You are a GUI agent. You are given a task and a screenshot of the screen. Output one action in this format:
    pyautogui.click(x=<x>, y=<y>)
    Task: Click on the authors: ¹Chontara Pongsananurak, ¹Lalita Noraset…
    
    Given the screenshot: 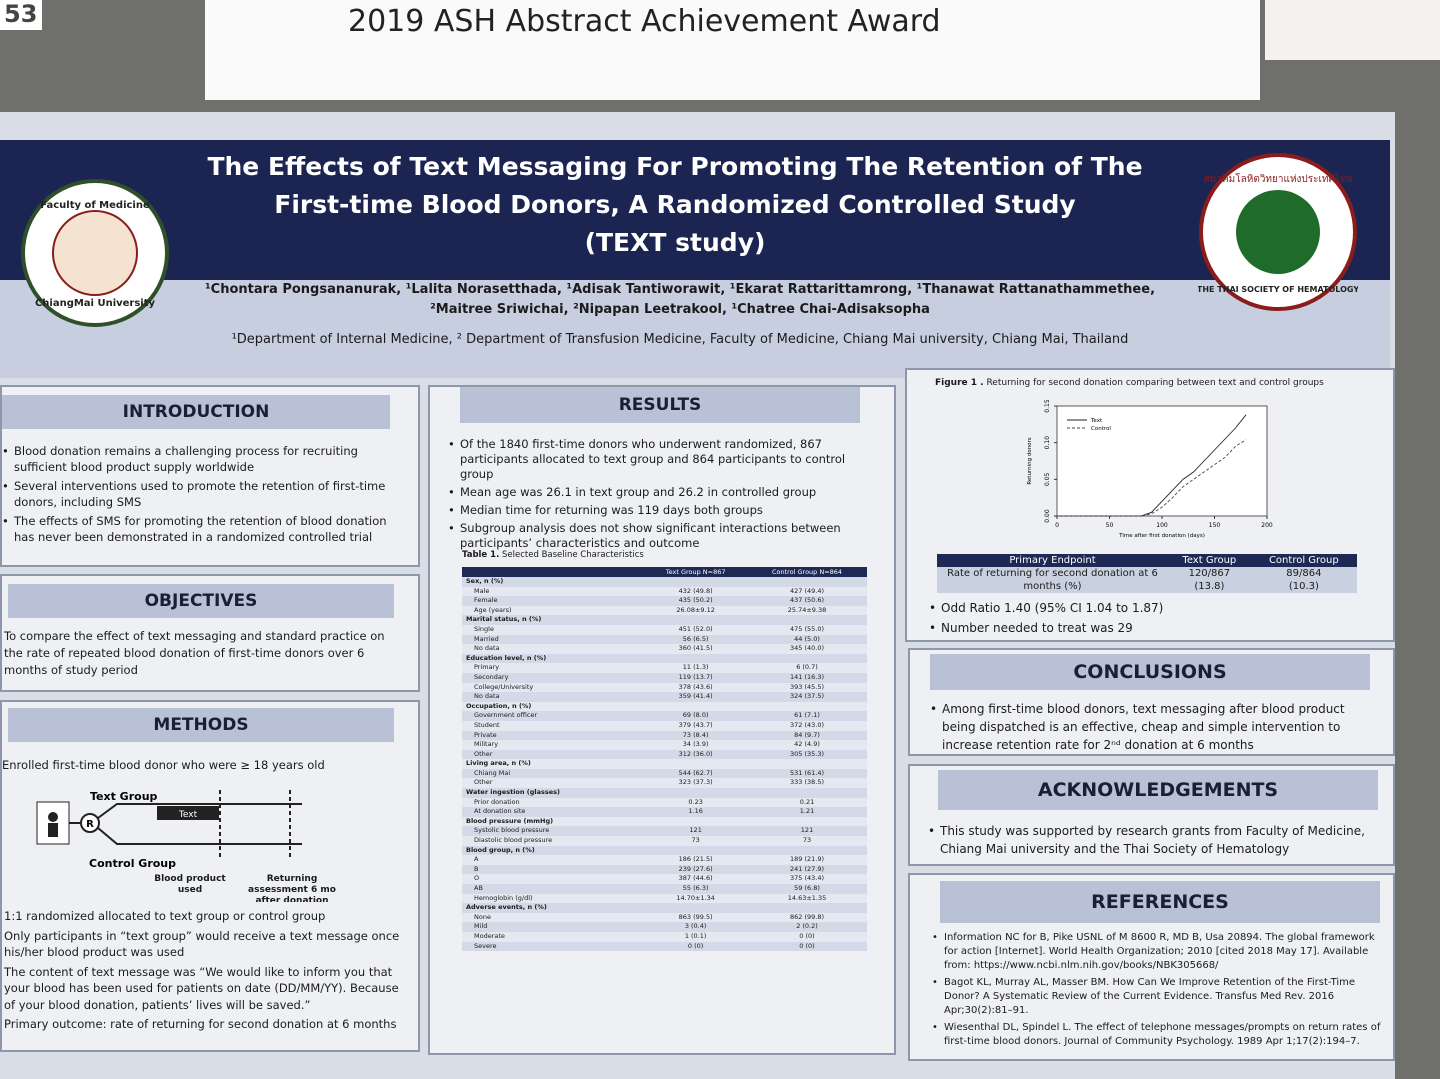 What is the action you would take?
    pyautogui.click(x=680, y=300)
    